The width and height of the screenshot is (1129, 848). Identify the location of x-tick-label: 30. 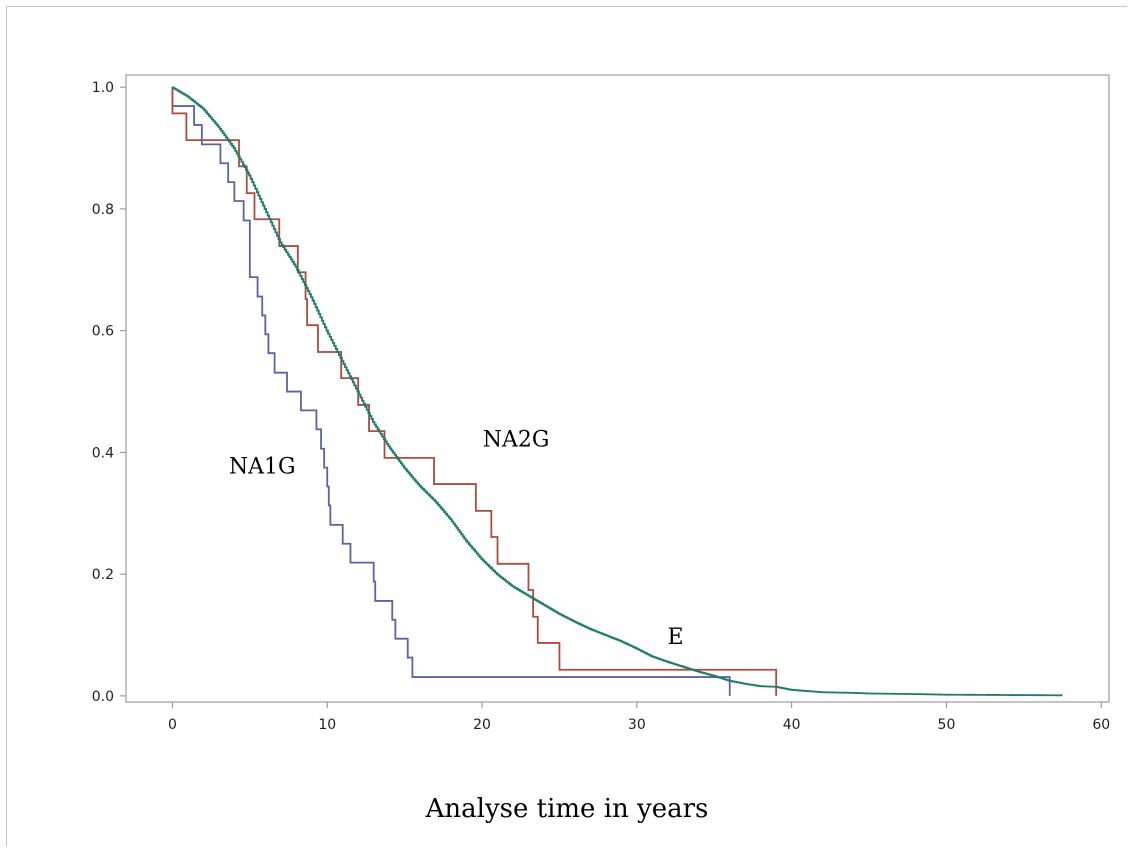
(637, 725).